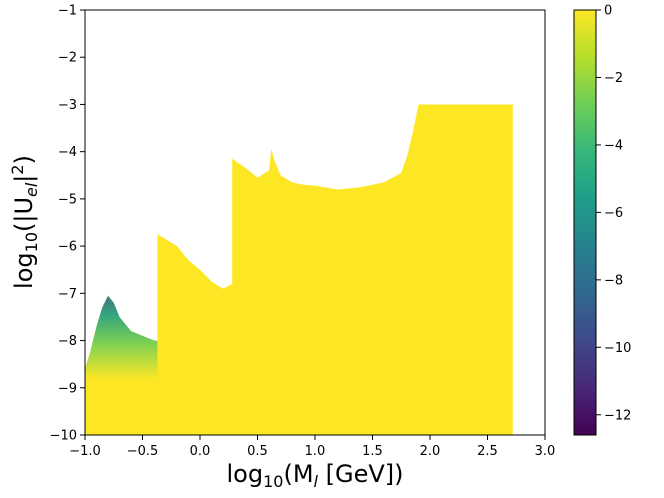  What do you see at coordinates (67, 388) in the screenshot?
I see `y-tick-label: −9` at bounding box center [67, 388].